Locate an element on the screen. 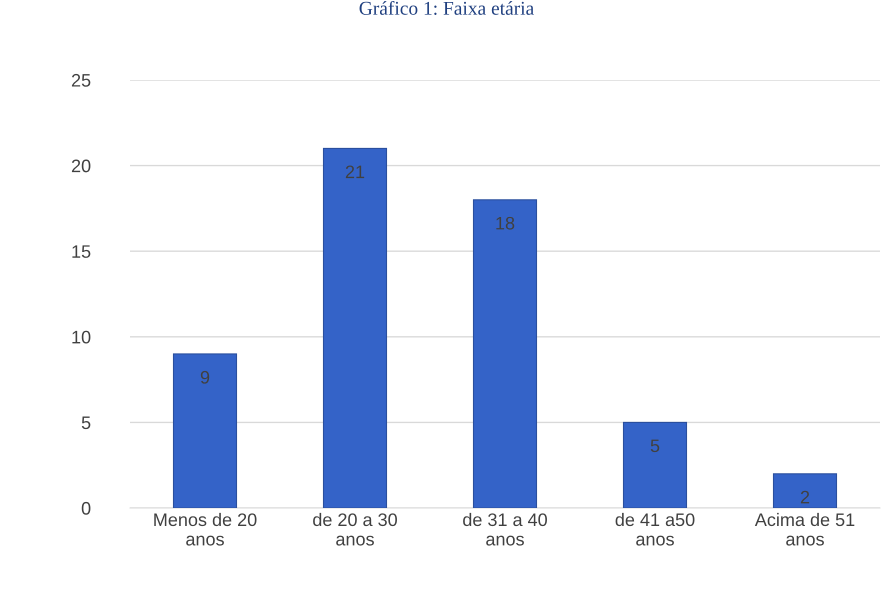 The image size is (893, 603). y-tick-label: 20 is located at coordinates (81, 166).